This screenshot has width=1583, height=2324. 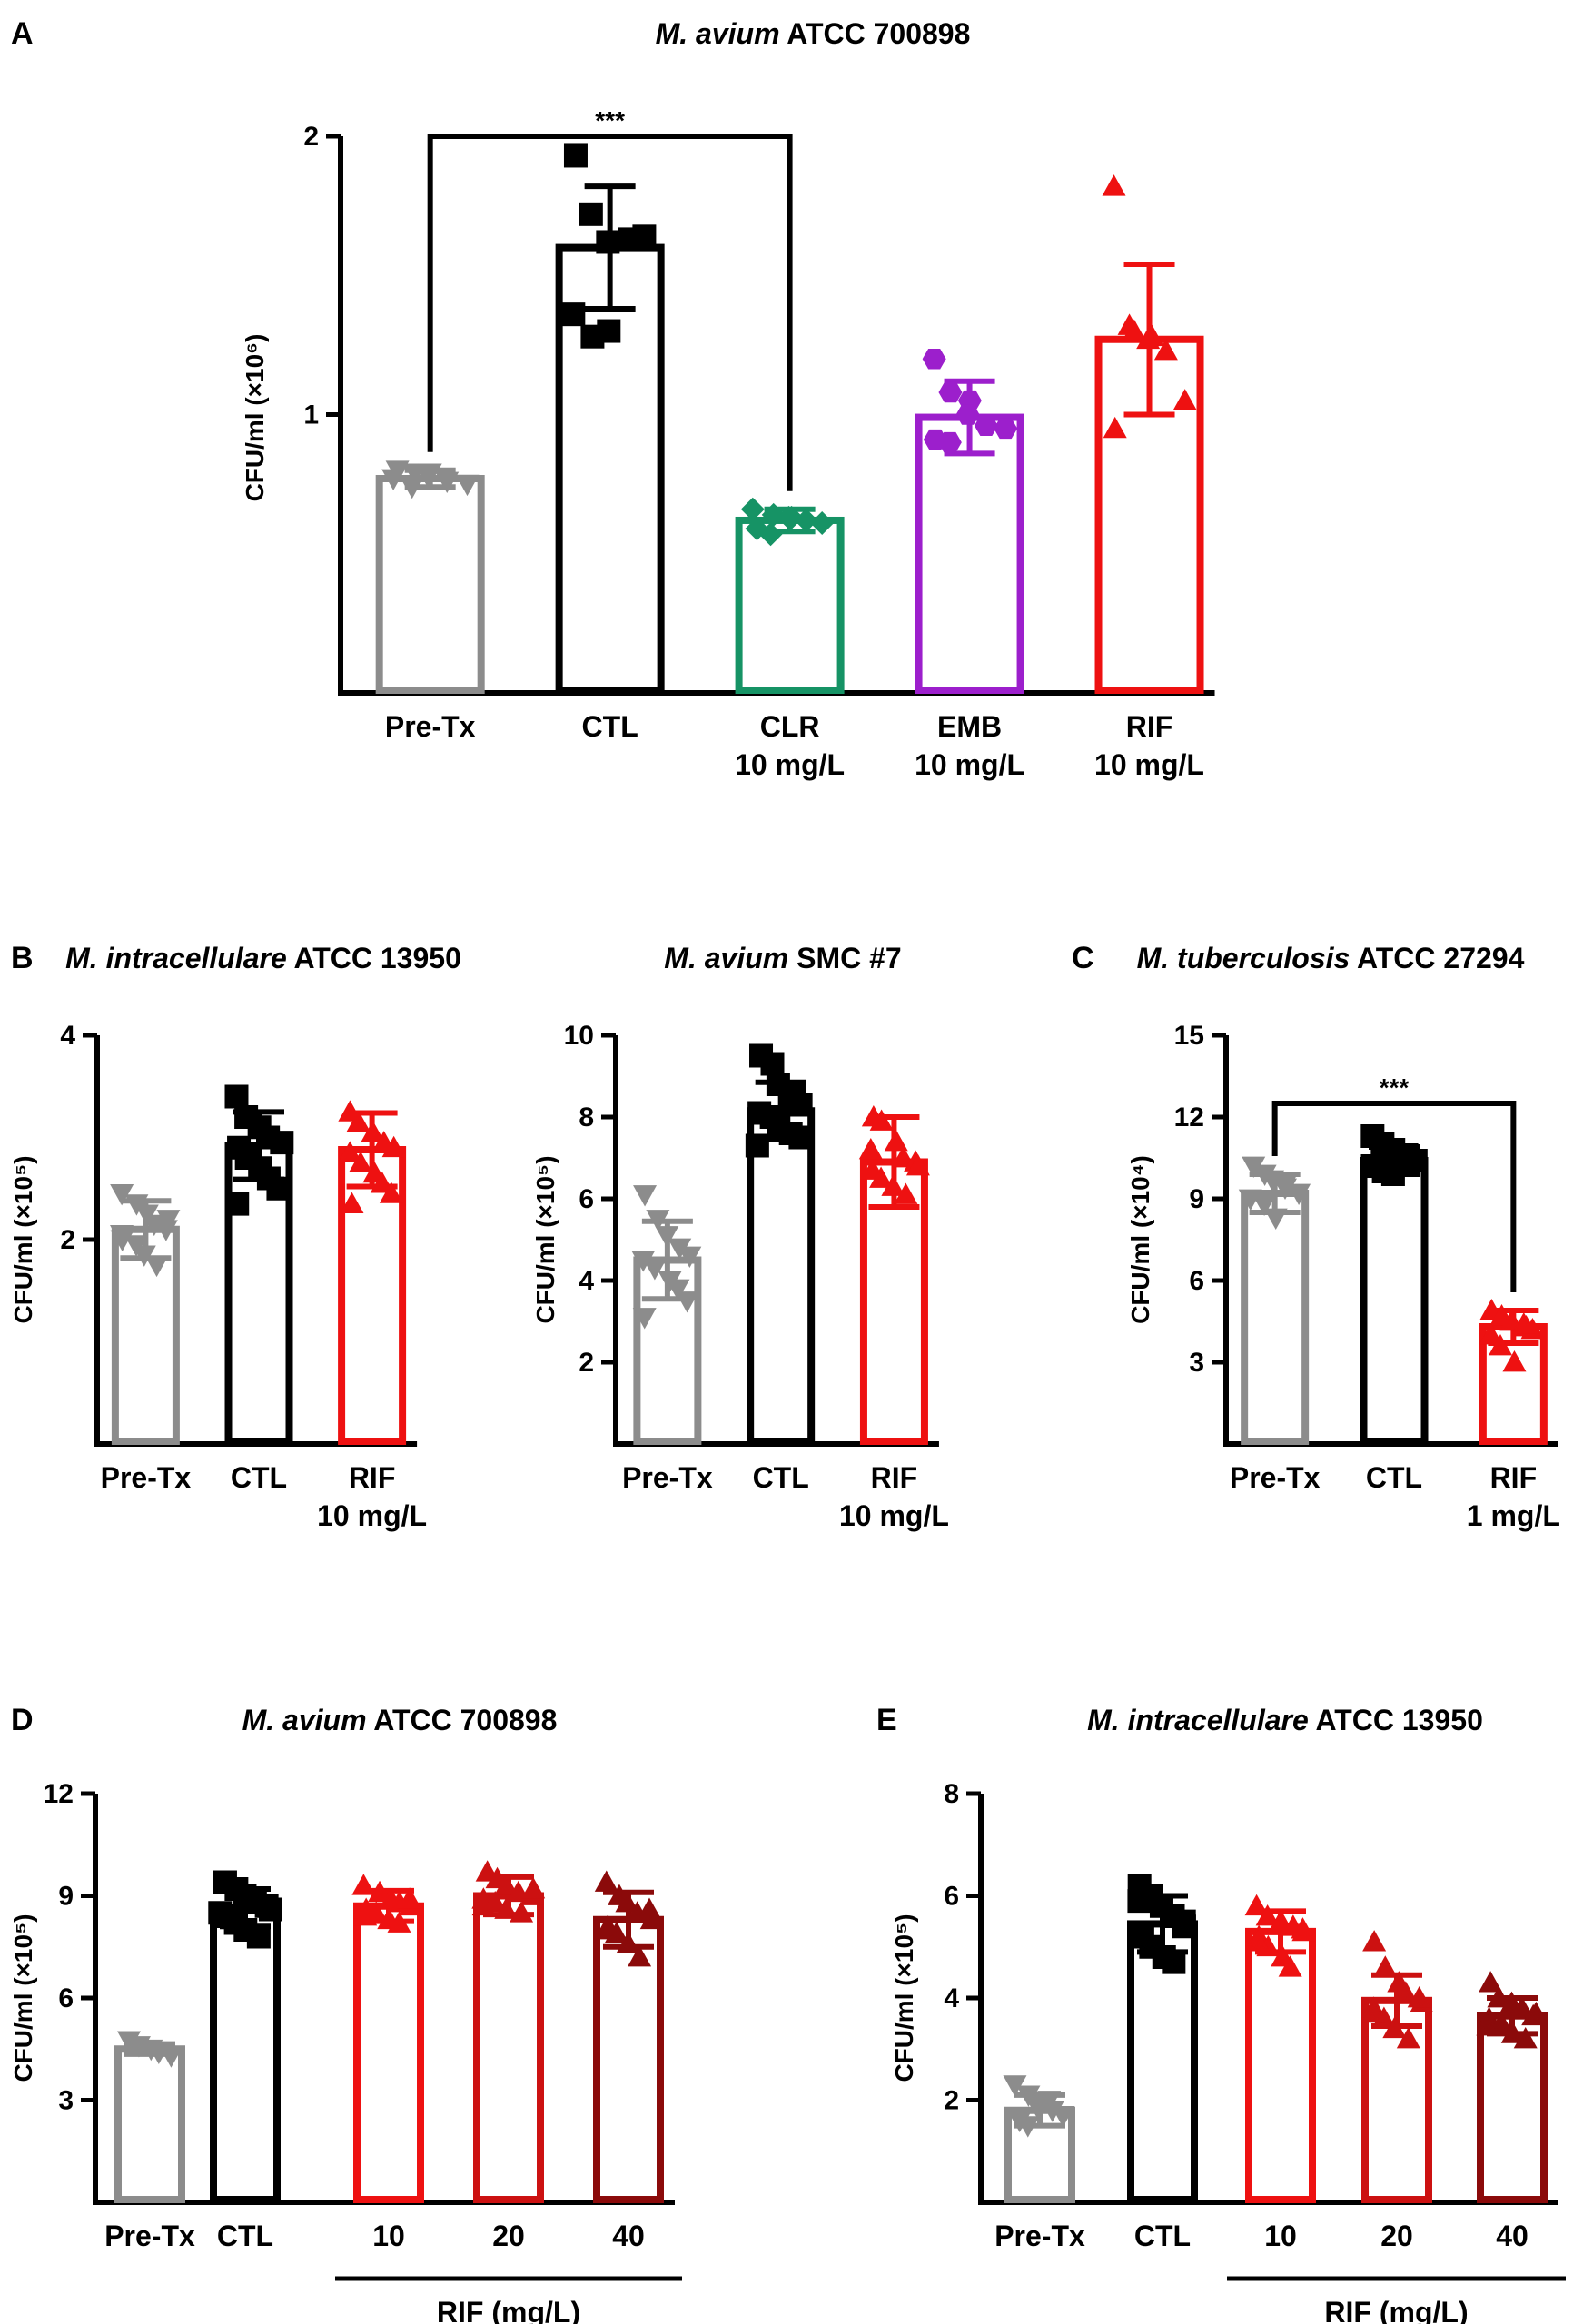 What do you see at coordinates (586, 1117) in the screenshot?
I see `y-tick-label: 8` at bounding box center [586, 1117].